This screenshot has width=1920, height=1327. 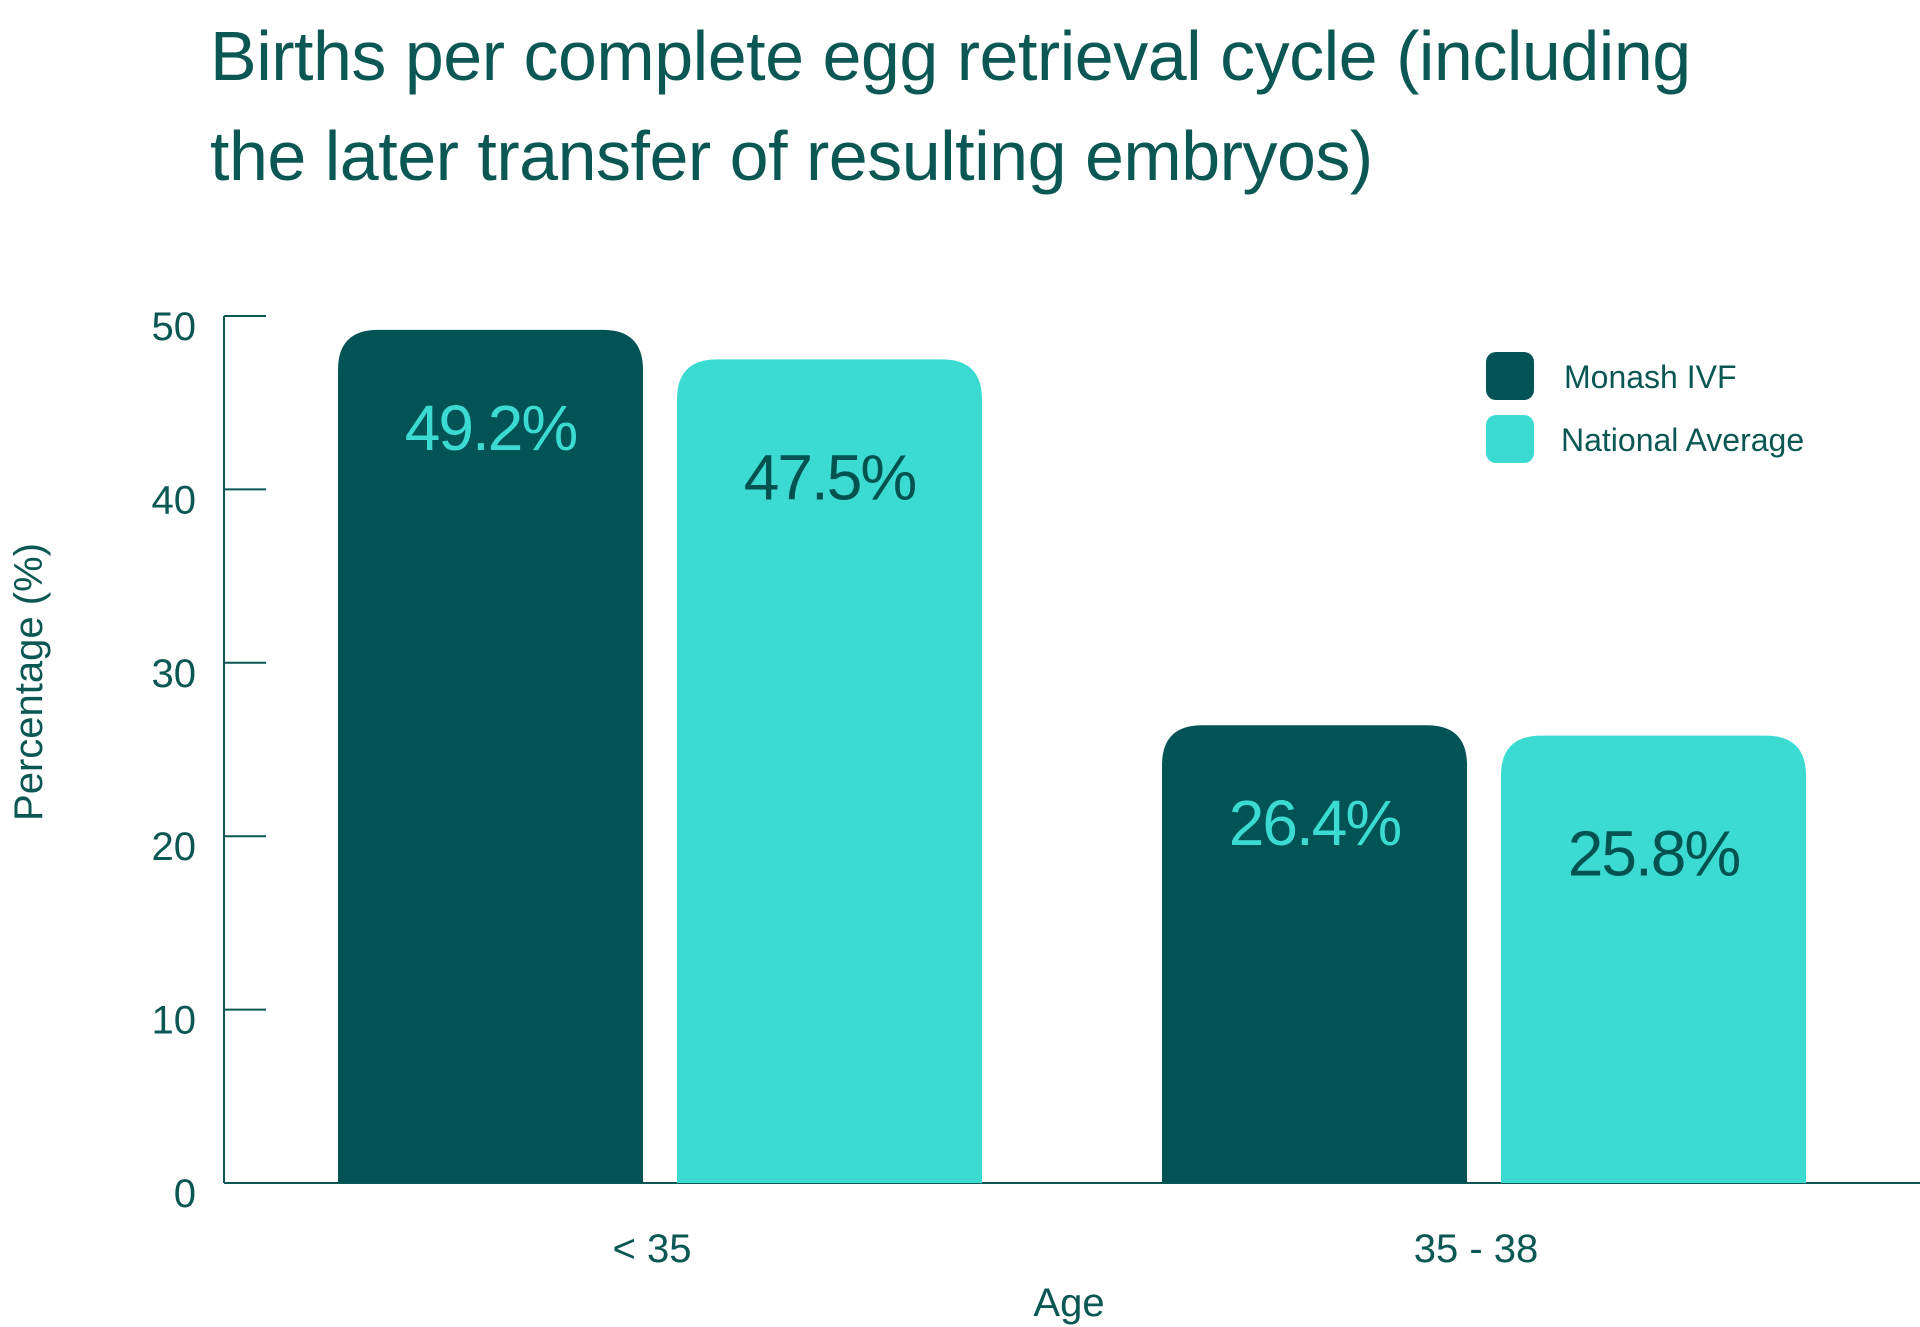 I want to click on legend-label: National Average, so click(x=1682, y=440).